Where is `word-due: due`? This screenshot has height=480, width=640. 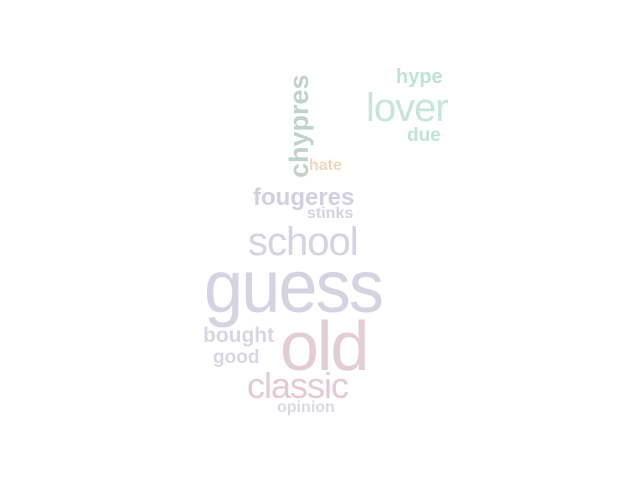
word-due: due is located at coordinates (424, 135).